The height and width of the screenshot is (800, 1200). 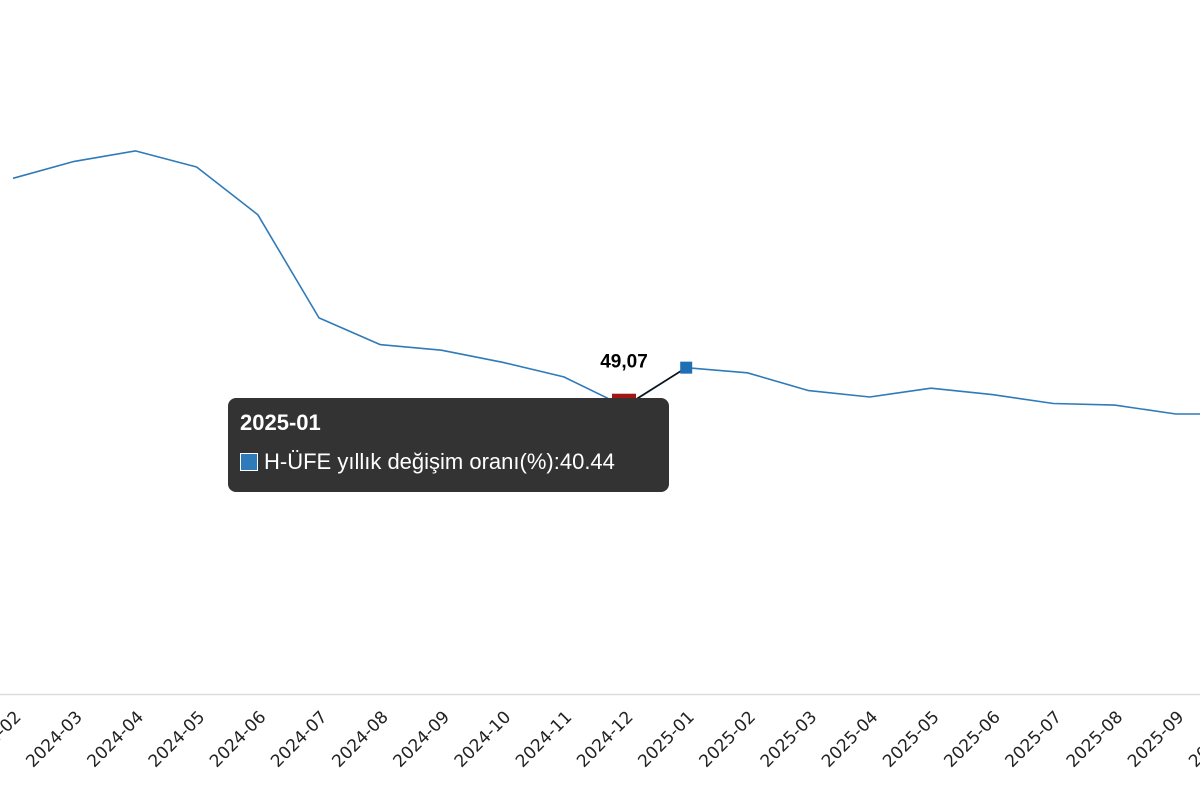 I want to click on active-point-marker, so click(x=686, y=367).